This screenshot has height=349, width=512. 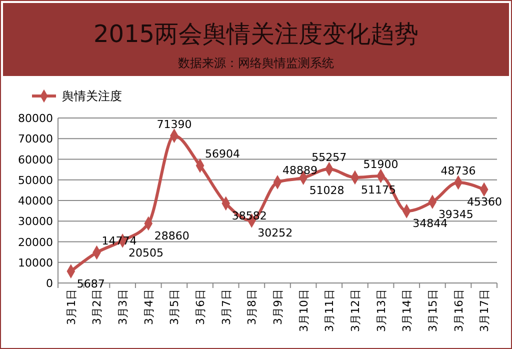 I want to click on data-label: 28860, so click(x=172, y=235).